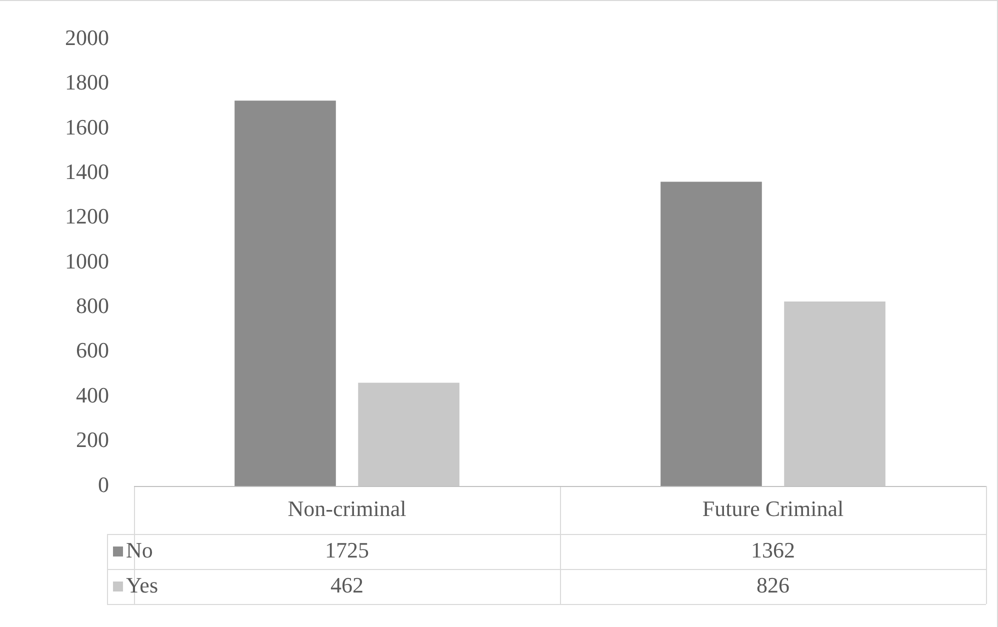 This screenshot has width=998, height=627. What do you see at coordinates (87, 37) in the screenshot?
I see `y-tick-label: 2000` at bounding box center [87, 37].